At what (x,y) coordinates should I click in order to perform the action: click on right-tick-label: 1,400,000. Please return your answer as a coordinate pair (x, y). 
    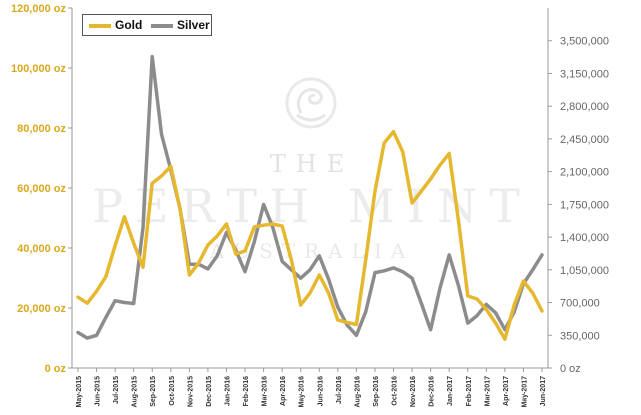
    Looking at the image, I should click on (584, 238).